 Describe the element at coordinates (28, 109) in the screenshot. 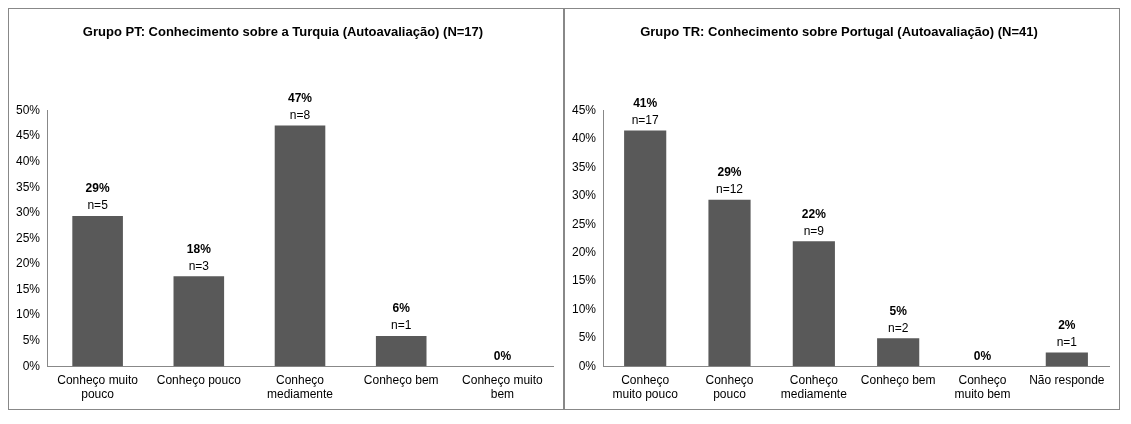

I see `y-tick-label: 50%` at that location.